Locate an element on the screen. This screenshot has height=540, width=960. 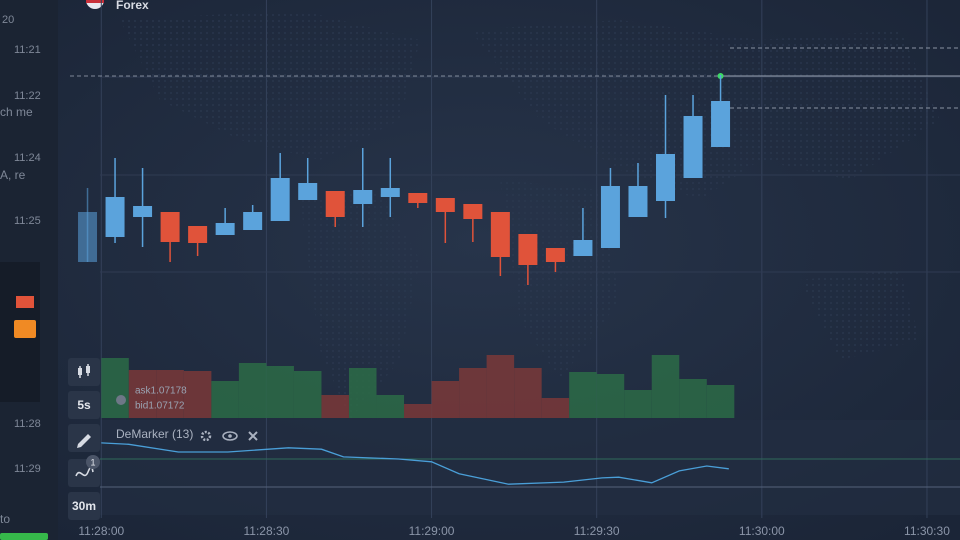
x-tick-label: 11:28:30 is located at coordinates (267, 531).